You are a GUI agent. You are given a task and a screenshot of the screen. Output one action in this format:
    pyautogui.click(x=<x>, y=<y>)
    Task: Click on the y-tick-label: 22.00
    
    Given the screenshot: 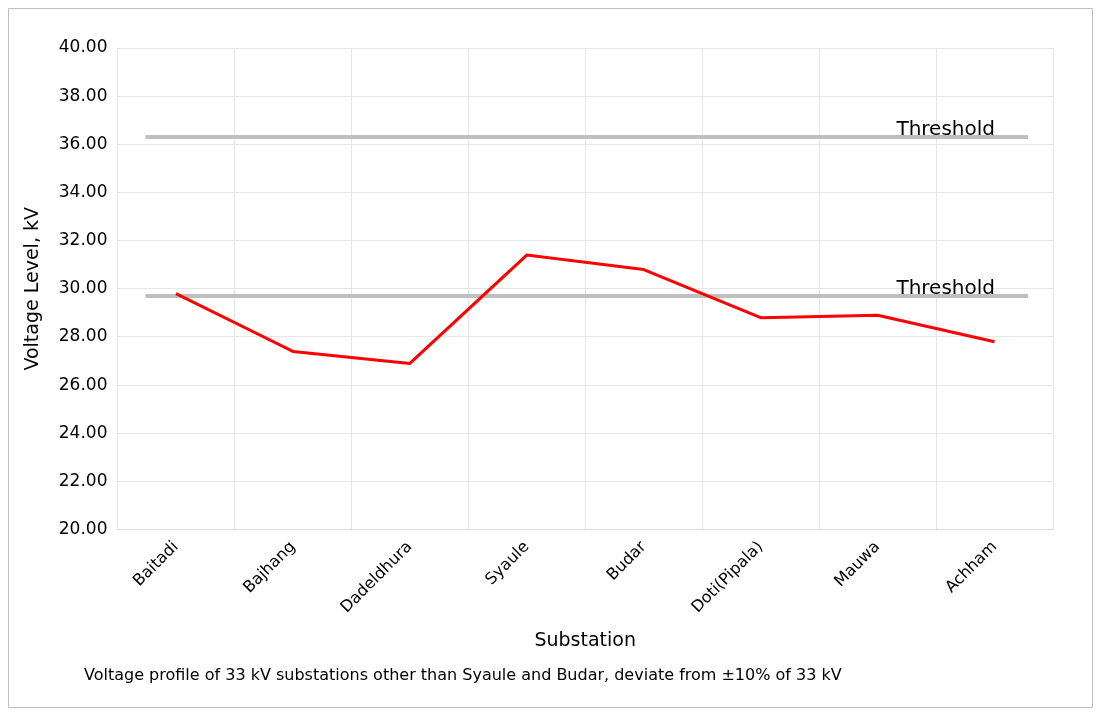 What is the action you would take?
    pyautogui.click(x=83, y=479)
    